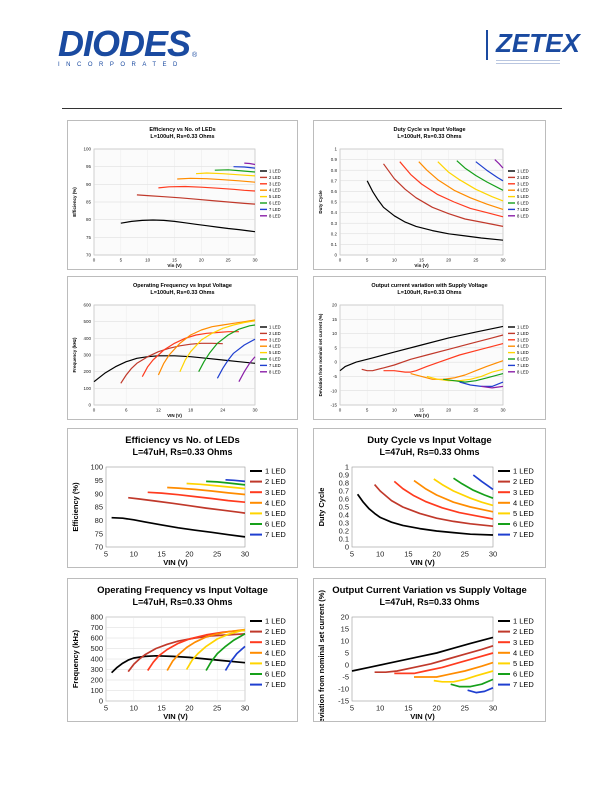 The image size is (611, 791). What do you see at coordinates (344, 475) in the screenshot?
I see `y-tick-label: 0.9` at bounding box center [344, 475].